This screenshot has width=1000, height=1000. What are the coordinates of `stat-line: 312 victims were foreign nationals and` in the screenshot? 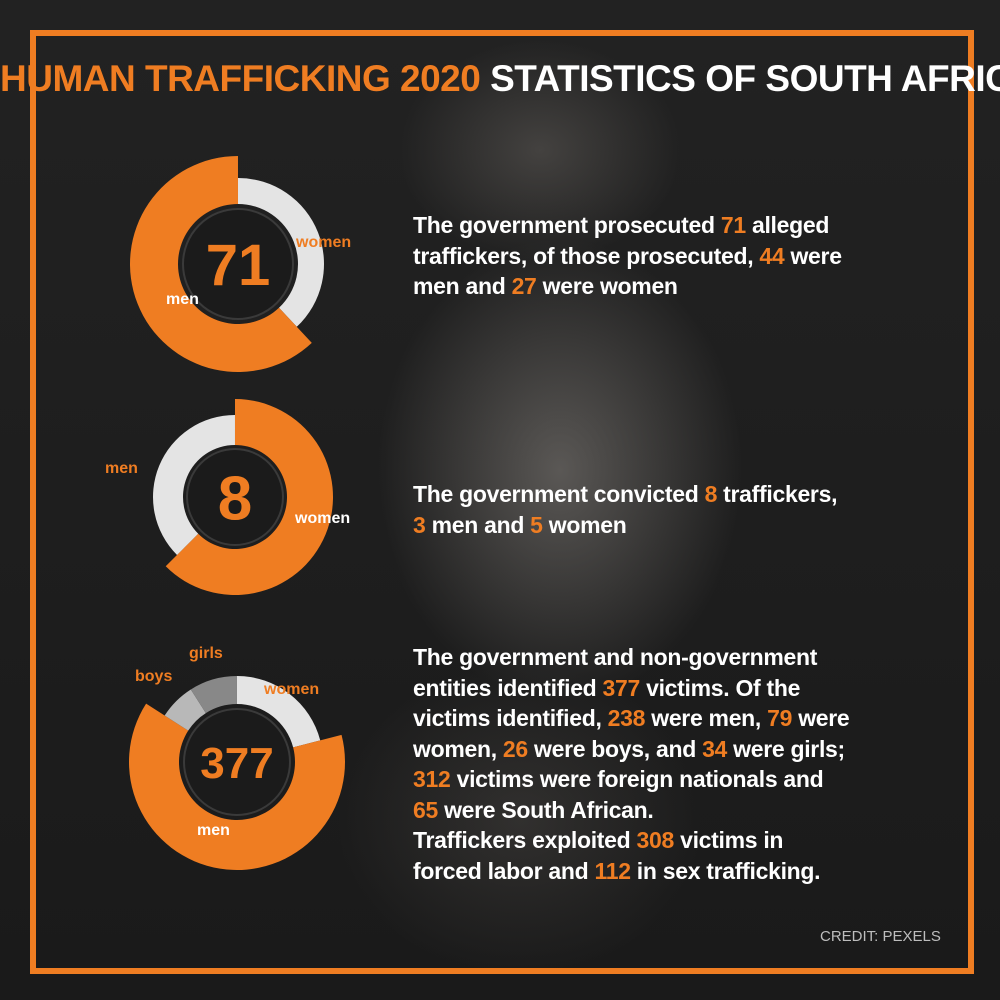 It's located at (618, 779).